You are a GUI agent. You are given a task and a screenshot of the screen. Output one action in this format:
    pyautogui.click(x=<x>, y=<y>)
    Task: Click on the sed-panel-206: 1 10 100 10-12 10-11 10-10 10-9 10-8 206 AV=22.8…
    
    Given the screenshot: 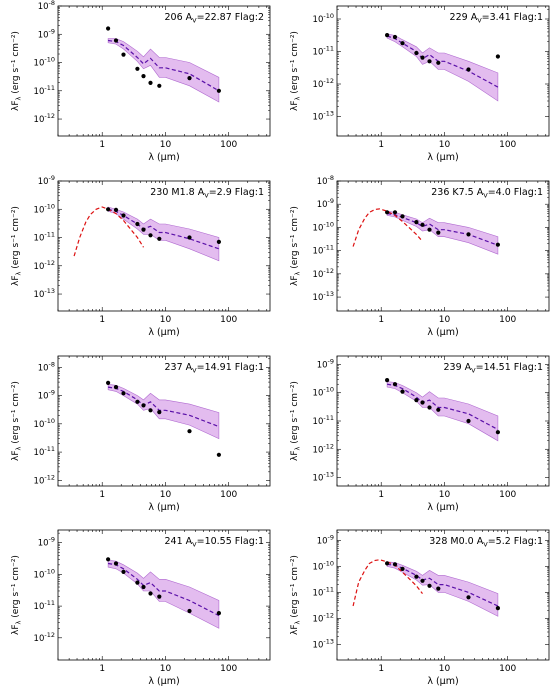 What is the action you would take?
    pyautogui.click(x=141, y=81)
    